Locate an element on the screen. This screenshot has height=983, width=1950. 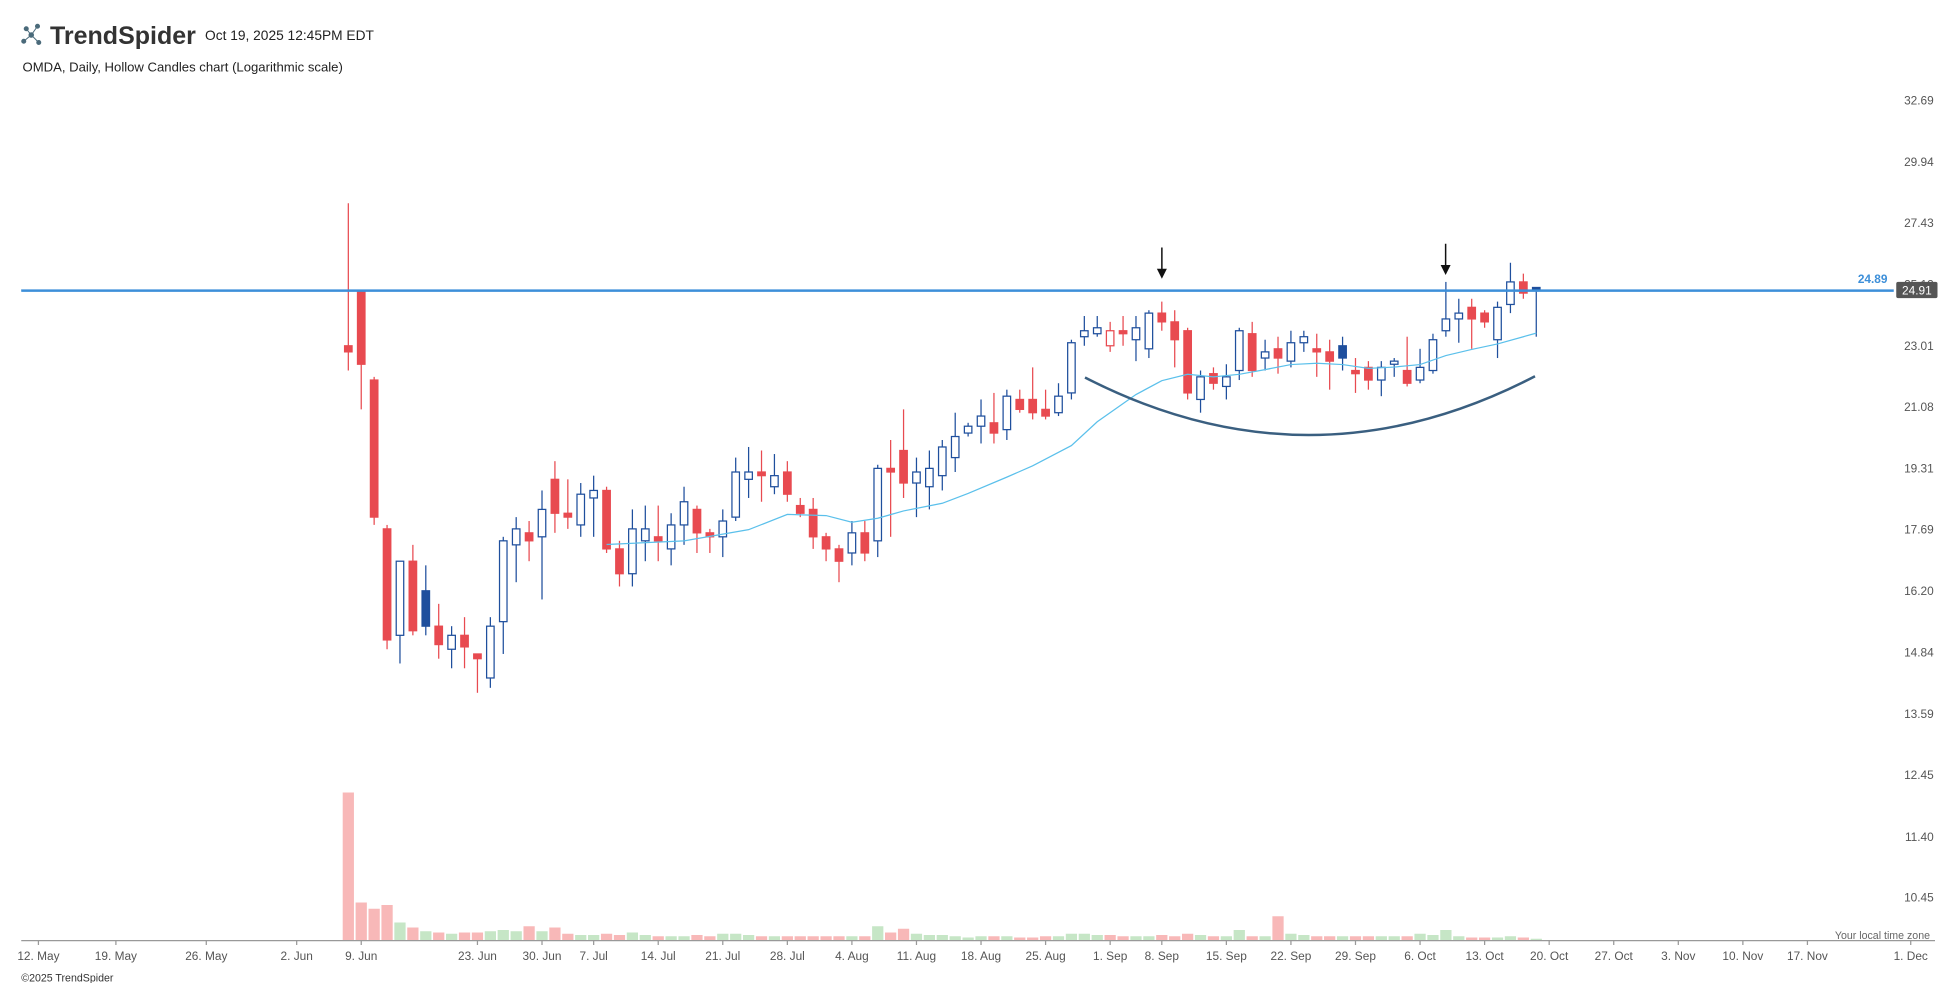
x-tick-label: 19. May is located at coordinates (116, 956).